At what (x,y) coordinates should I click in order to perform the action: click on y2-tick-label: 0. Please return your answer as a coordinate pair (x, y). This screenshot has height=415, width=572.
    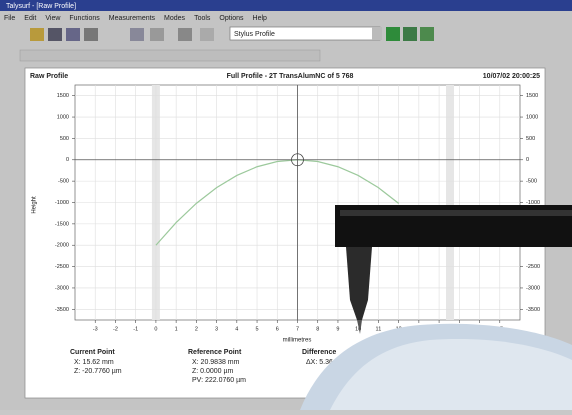
    Looking at the image, I should click on (527, 160).